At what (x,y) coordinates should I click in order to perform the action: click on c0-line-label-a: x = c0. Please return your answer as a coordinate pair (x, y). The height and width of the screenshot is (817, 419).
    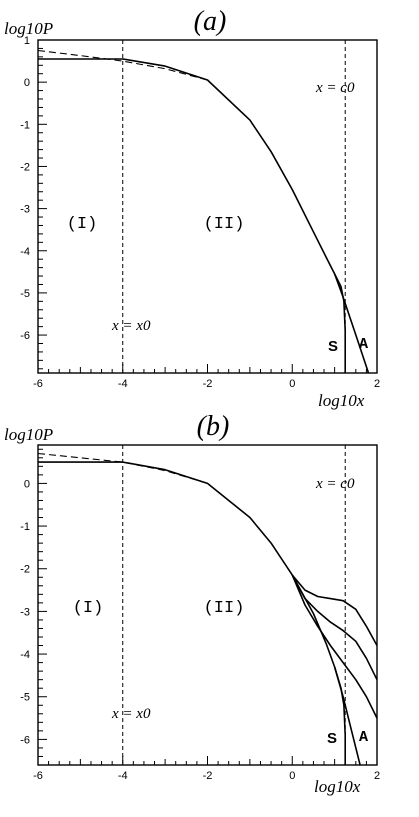
    Looking at the image, I should click on (335, 88).